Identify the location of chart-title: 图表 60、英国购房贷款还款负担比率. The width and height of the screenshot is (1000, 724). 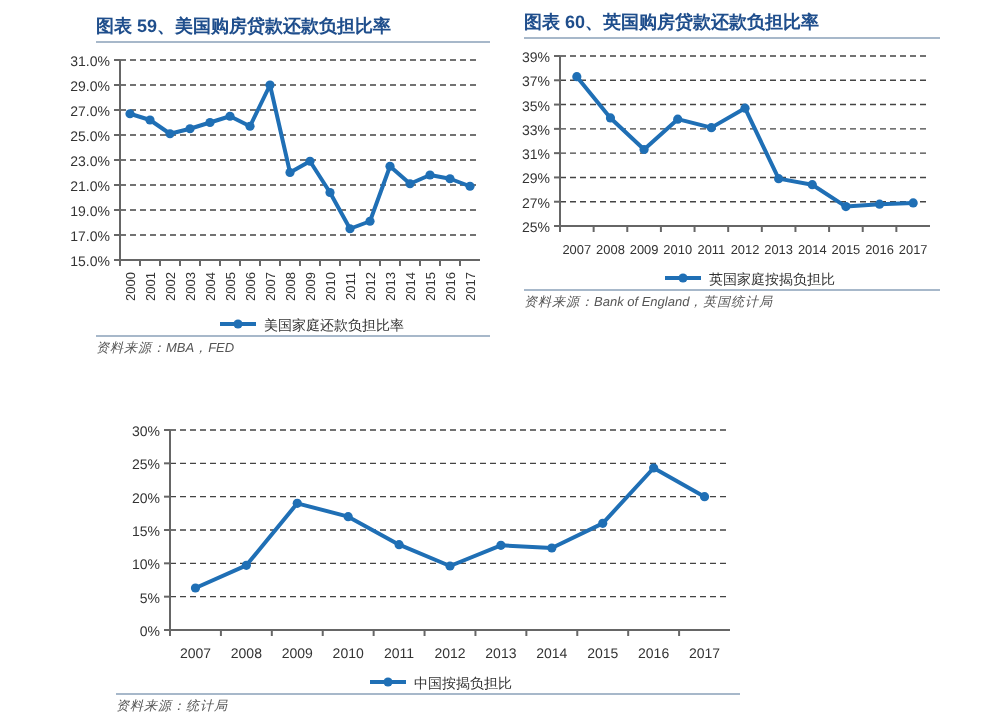
(672, 22).